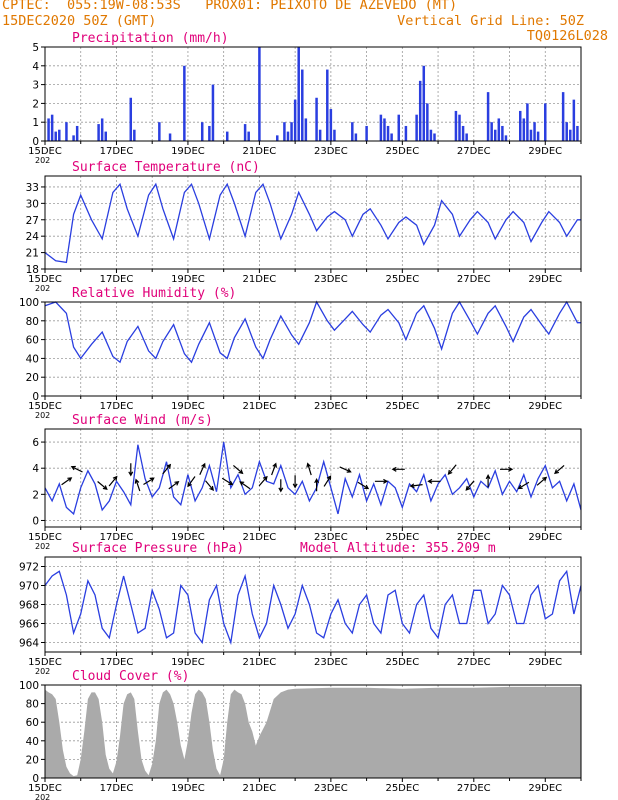 This screenshot has width=618, height=800. What do you see at coordinates (29, 587) in the screenshot?
I see `y-tick-label: 970` at bounding box center [29, 587].